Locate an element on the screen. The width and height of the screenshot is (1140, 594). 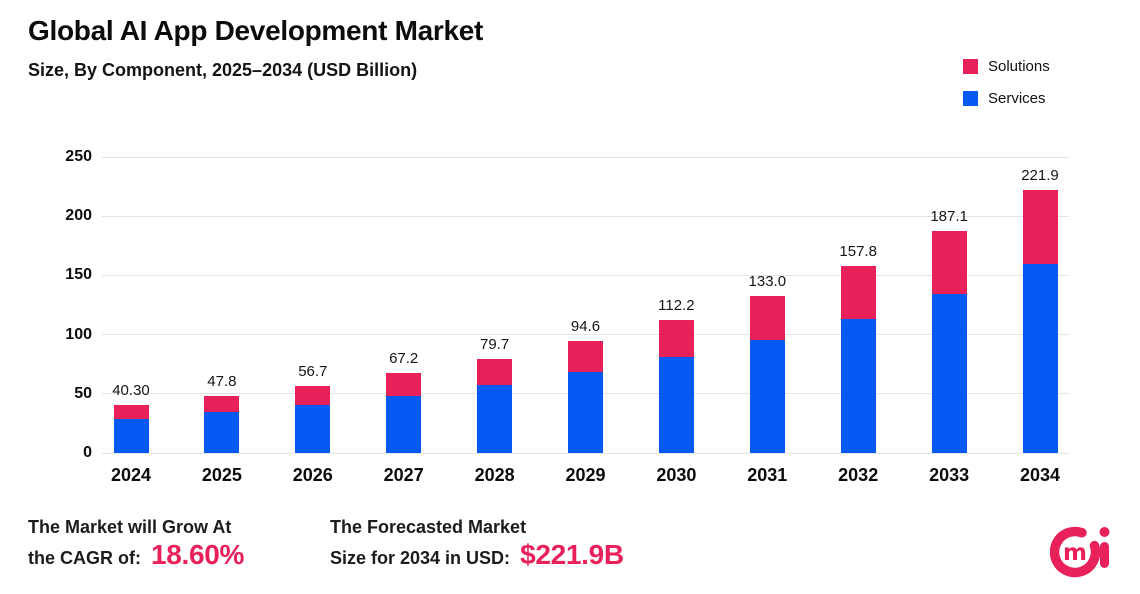
cmi-logo: m is located at coordinates (1080, 552).